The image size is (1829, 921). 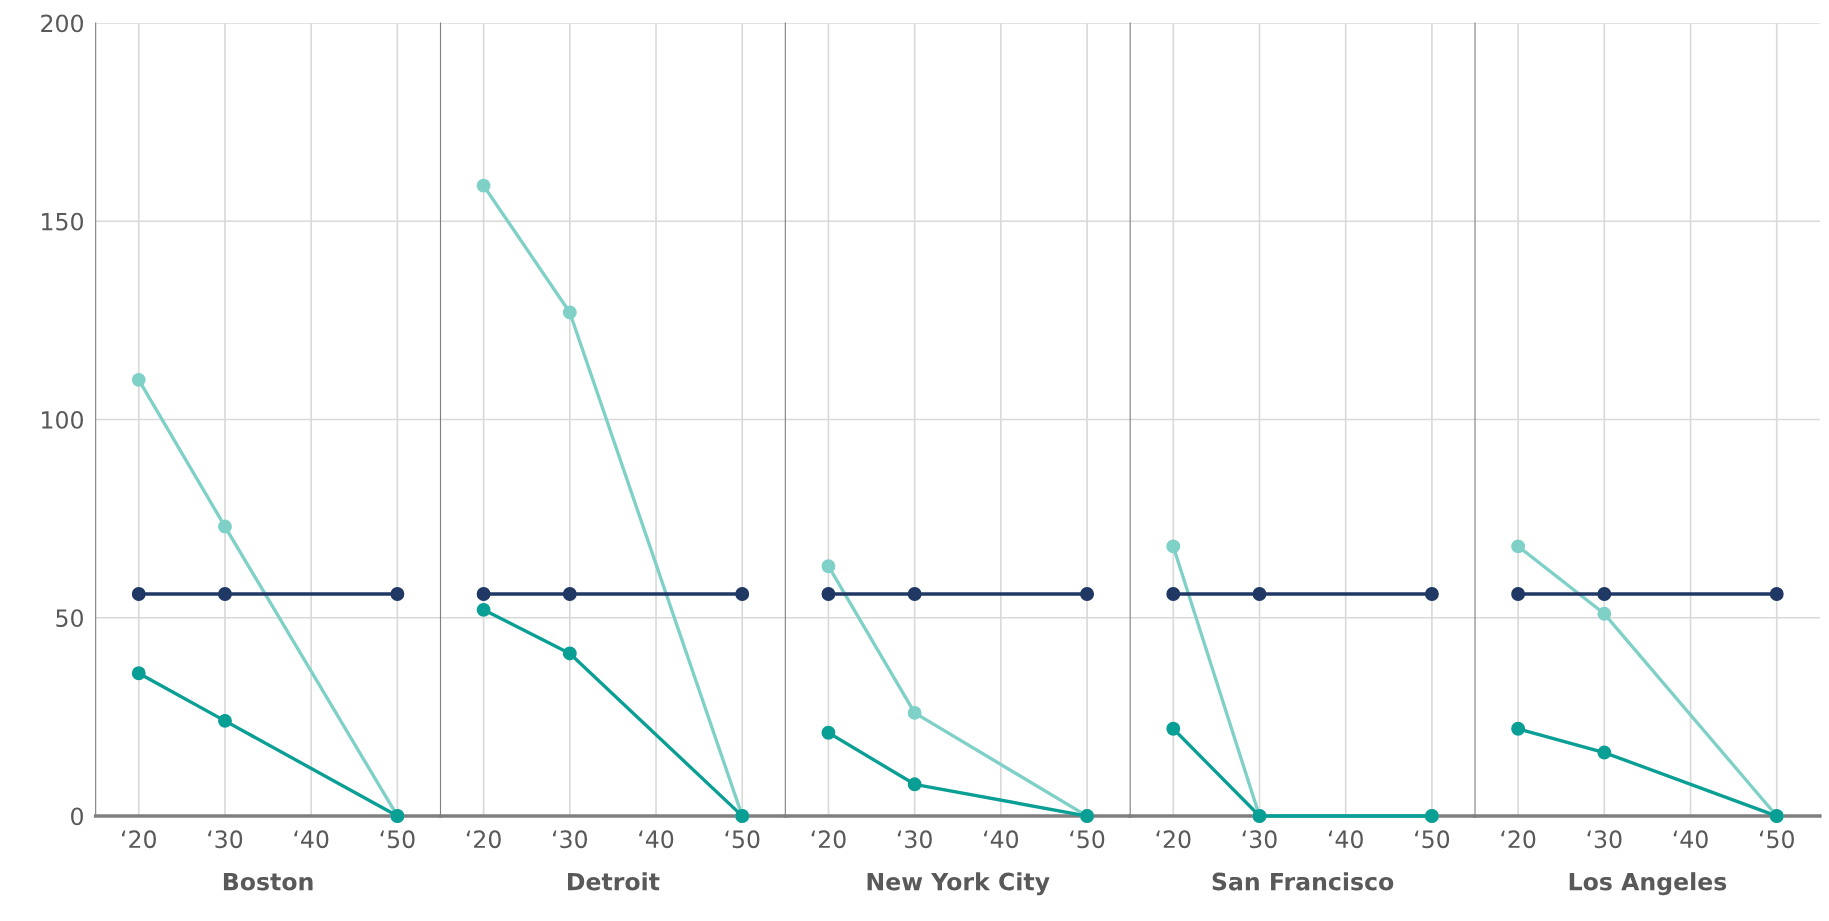 I want to click on y-tick-label: 50, so click(x=69, y=618).